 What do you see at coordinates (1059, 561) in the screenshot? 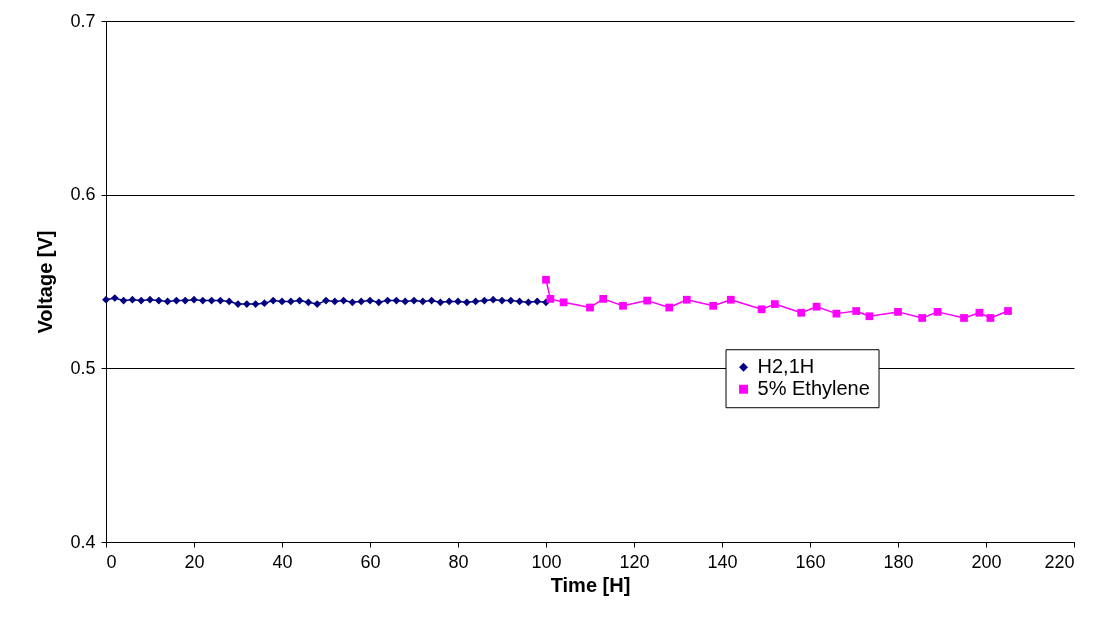
I see `x-tick-label: 220` at bounding box center [1059, 561].